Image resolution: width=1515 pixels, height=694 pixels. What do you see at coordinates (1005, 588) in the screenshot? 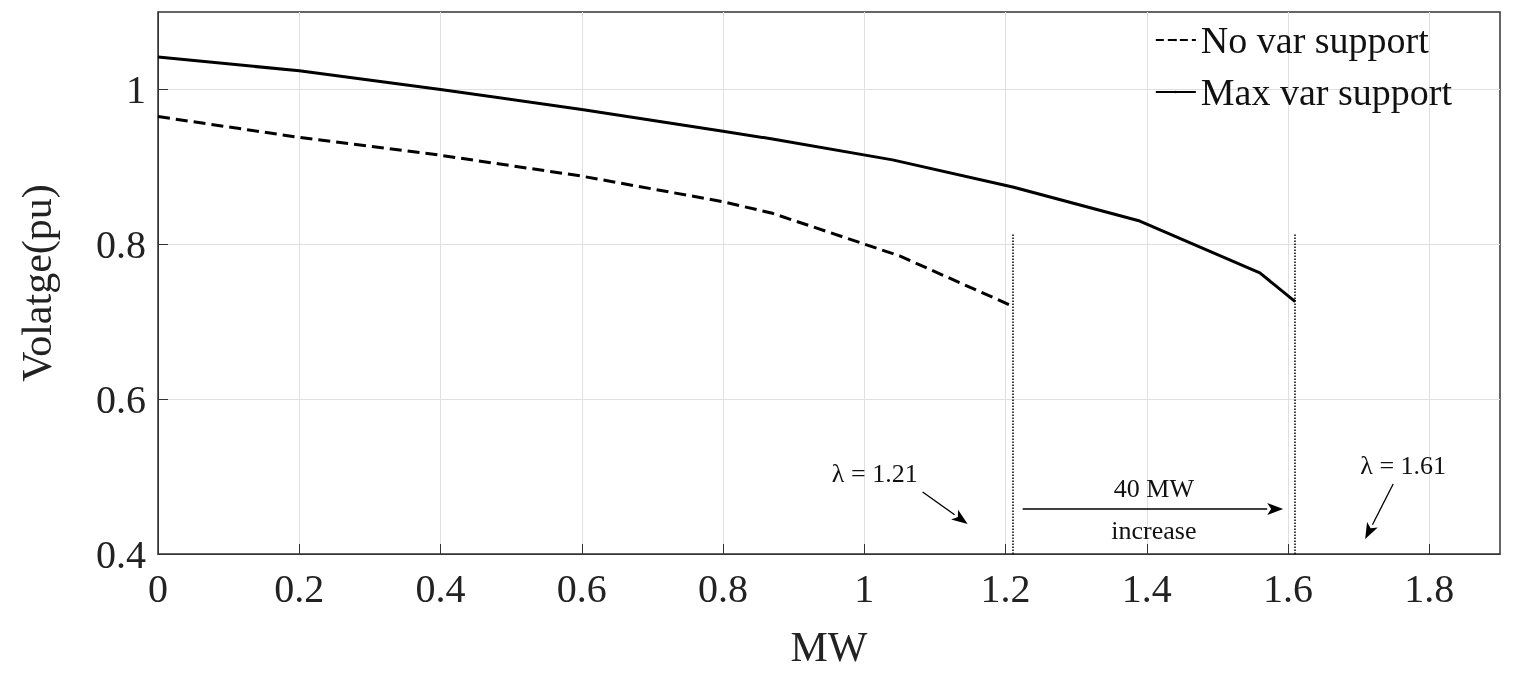
I see `x-tick-label: 1.2` at bounding box center [1005, 588].